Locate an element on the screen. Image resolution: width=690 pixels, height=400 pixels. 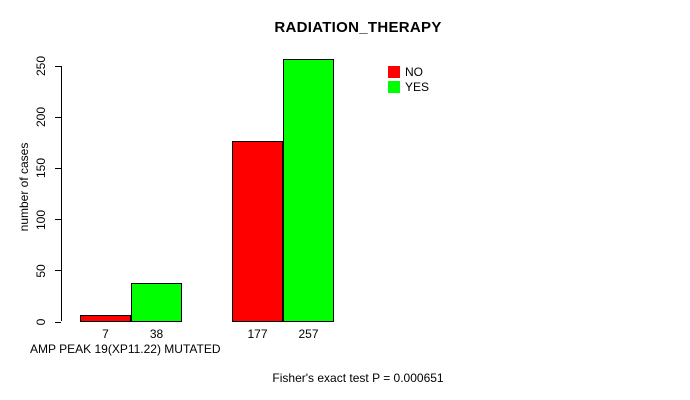
legend: NO YES is located at coordinates (408, 79).